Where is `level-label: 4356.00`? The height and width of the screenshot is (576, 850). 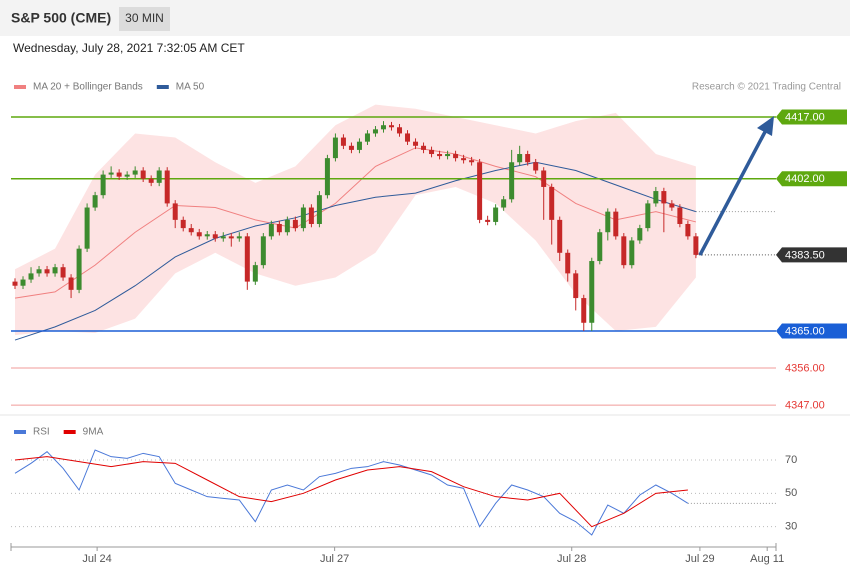
level-label: 4356.00 is located at coordinates (805, 368).